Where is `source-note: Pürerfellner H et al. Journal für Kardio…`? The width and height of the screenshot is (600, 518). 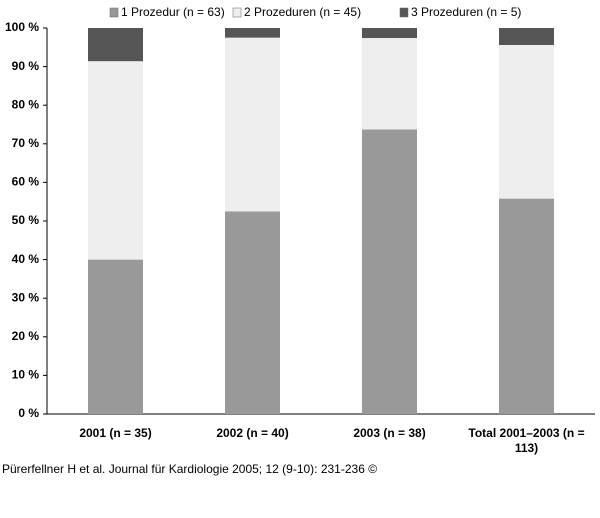 source-note: Pürerfellner H et al. Journal für Kardio… is located at coordinates (190, 469).